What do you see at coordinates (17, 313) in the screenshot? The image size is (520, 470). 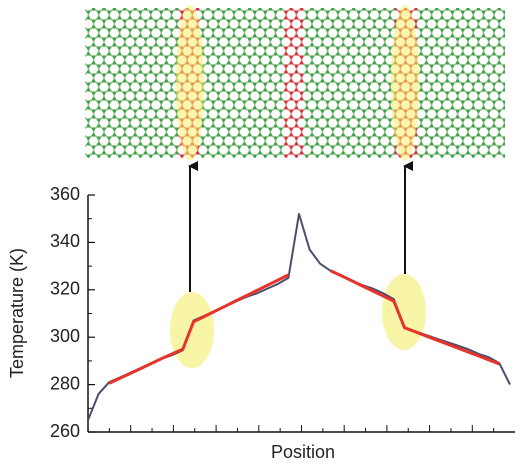 I see `y-axis-label: Temperature (K)` at bounding box center [17, 313].